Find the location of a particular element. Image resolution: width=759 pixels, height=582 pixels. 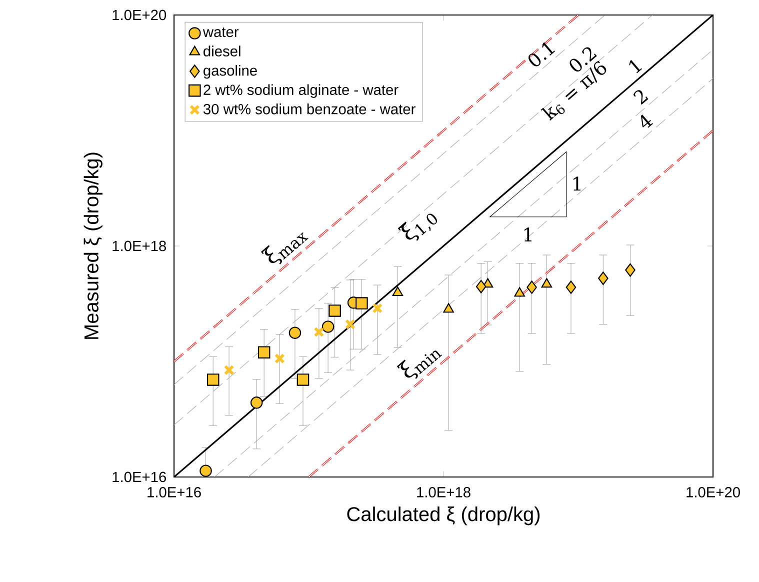

x-tick-label: 1.0E+16 is located at coordinates (174, 492).